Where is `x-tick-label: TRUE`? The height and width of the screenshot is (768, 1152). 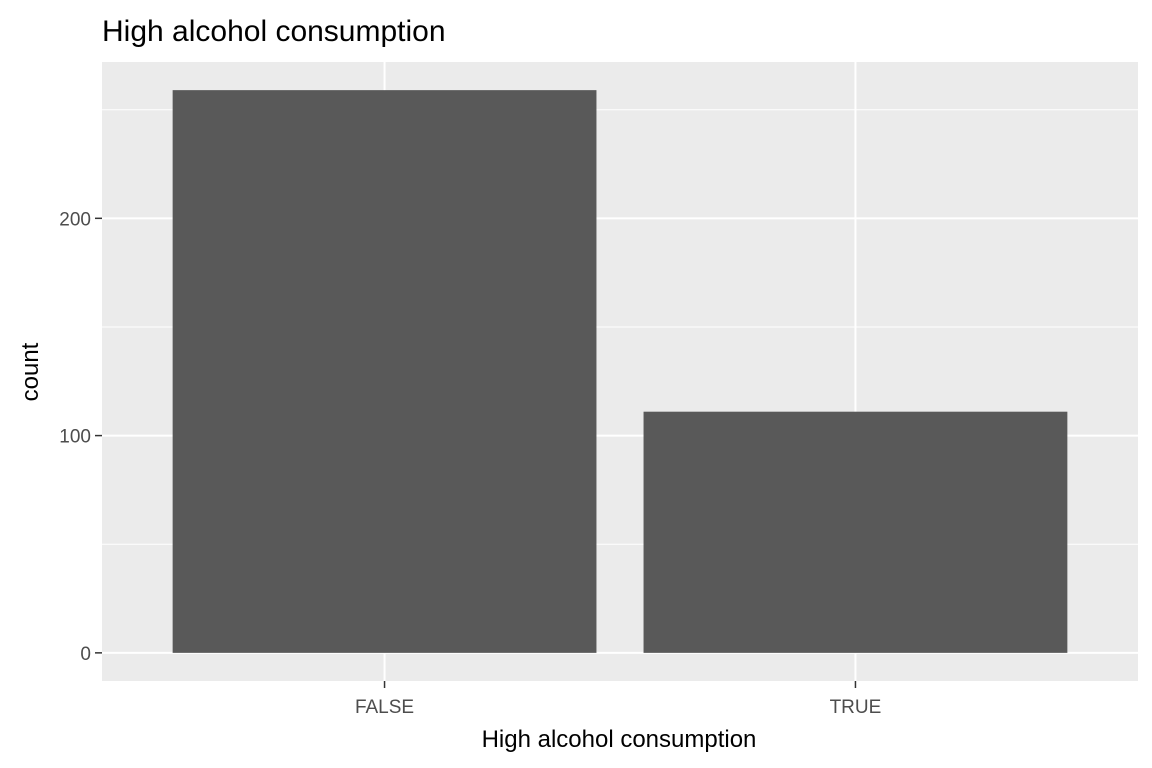 x-tick-label: TRUE is located at coordinates (856, 707).